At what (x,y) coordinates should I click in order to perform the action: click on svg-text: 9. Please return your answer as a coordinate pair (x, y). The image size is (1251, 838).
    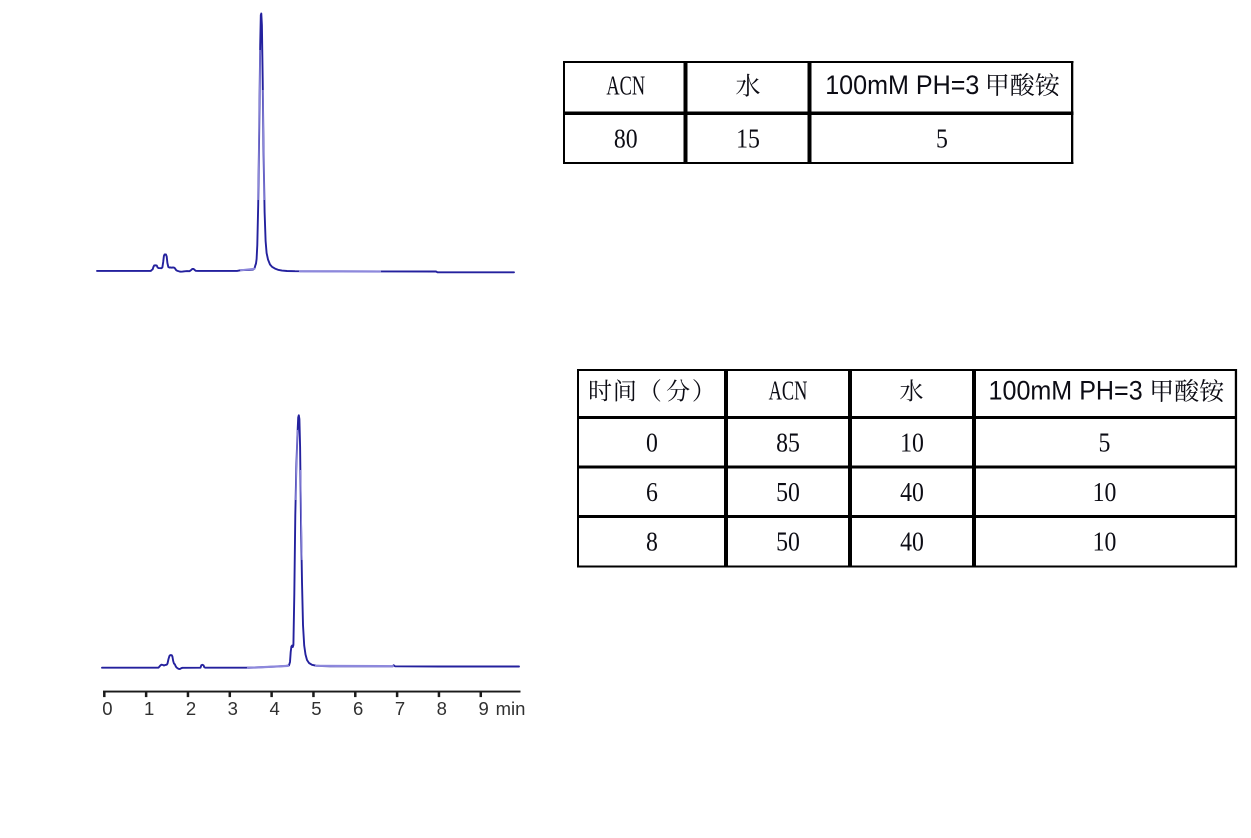
    Looking at the image, I should click on (483, 708).